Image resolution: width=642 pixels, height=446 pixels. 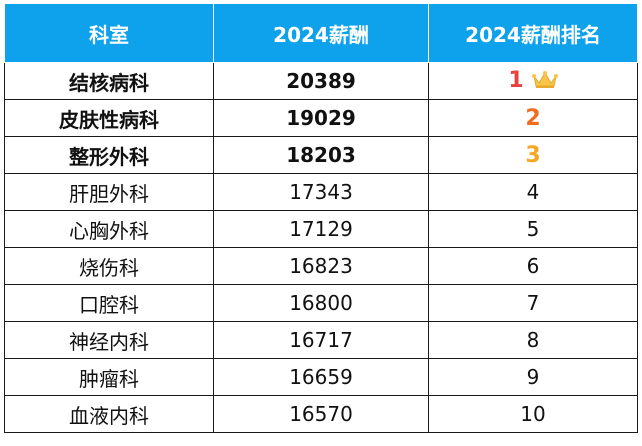 I want to click on table-row: 整形外科 18203 3, so click(x=321, y=155).